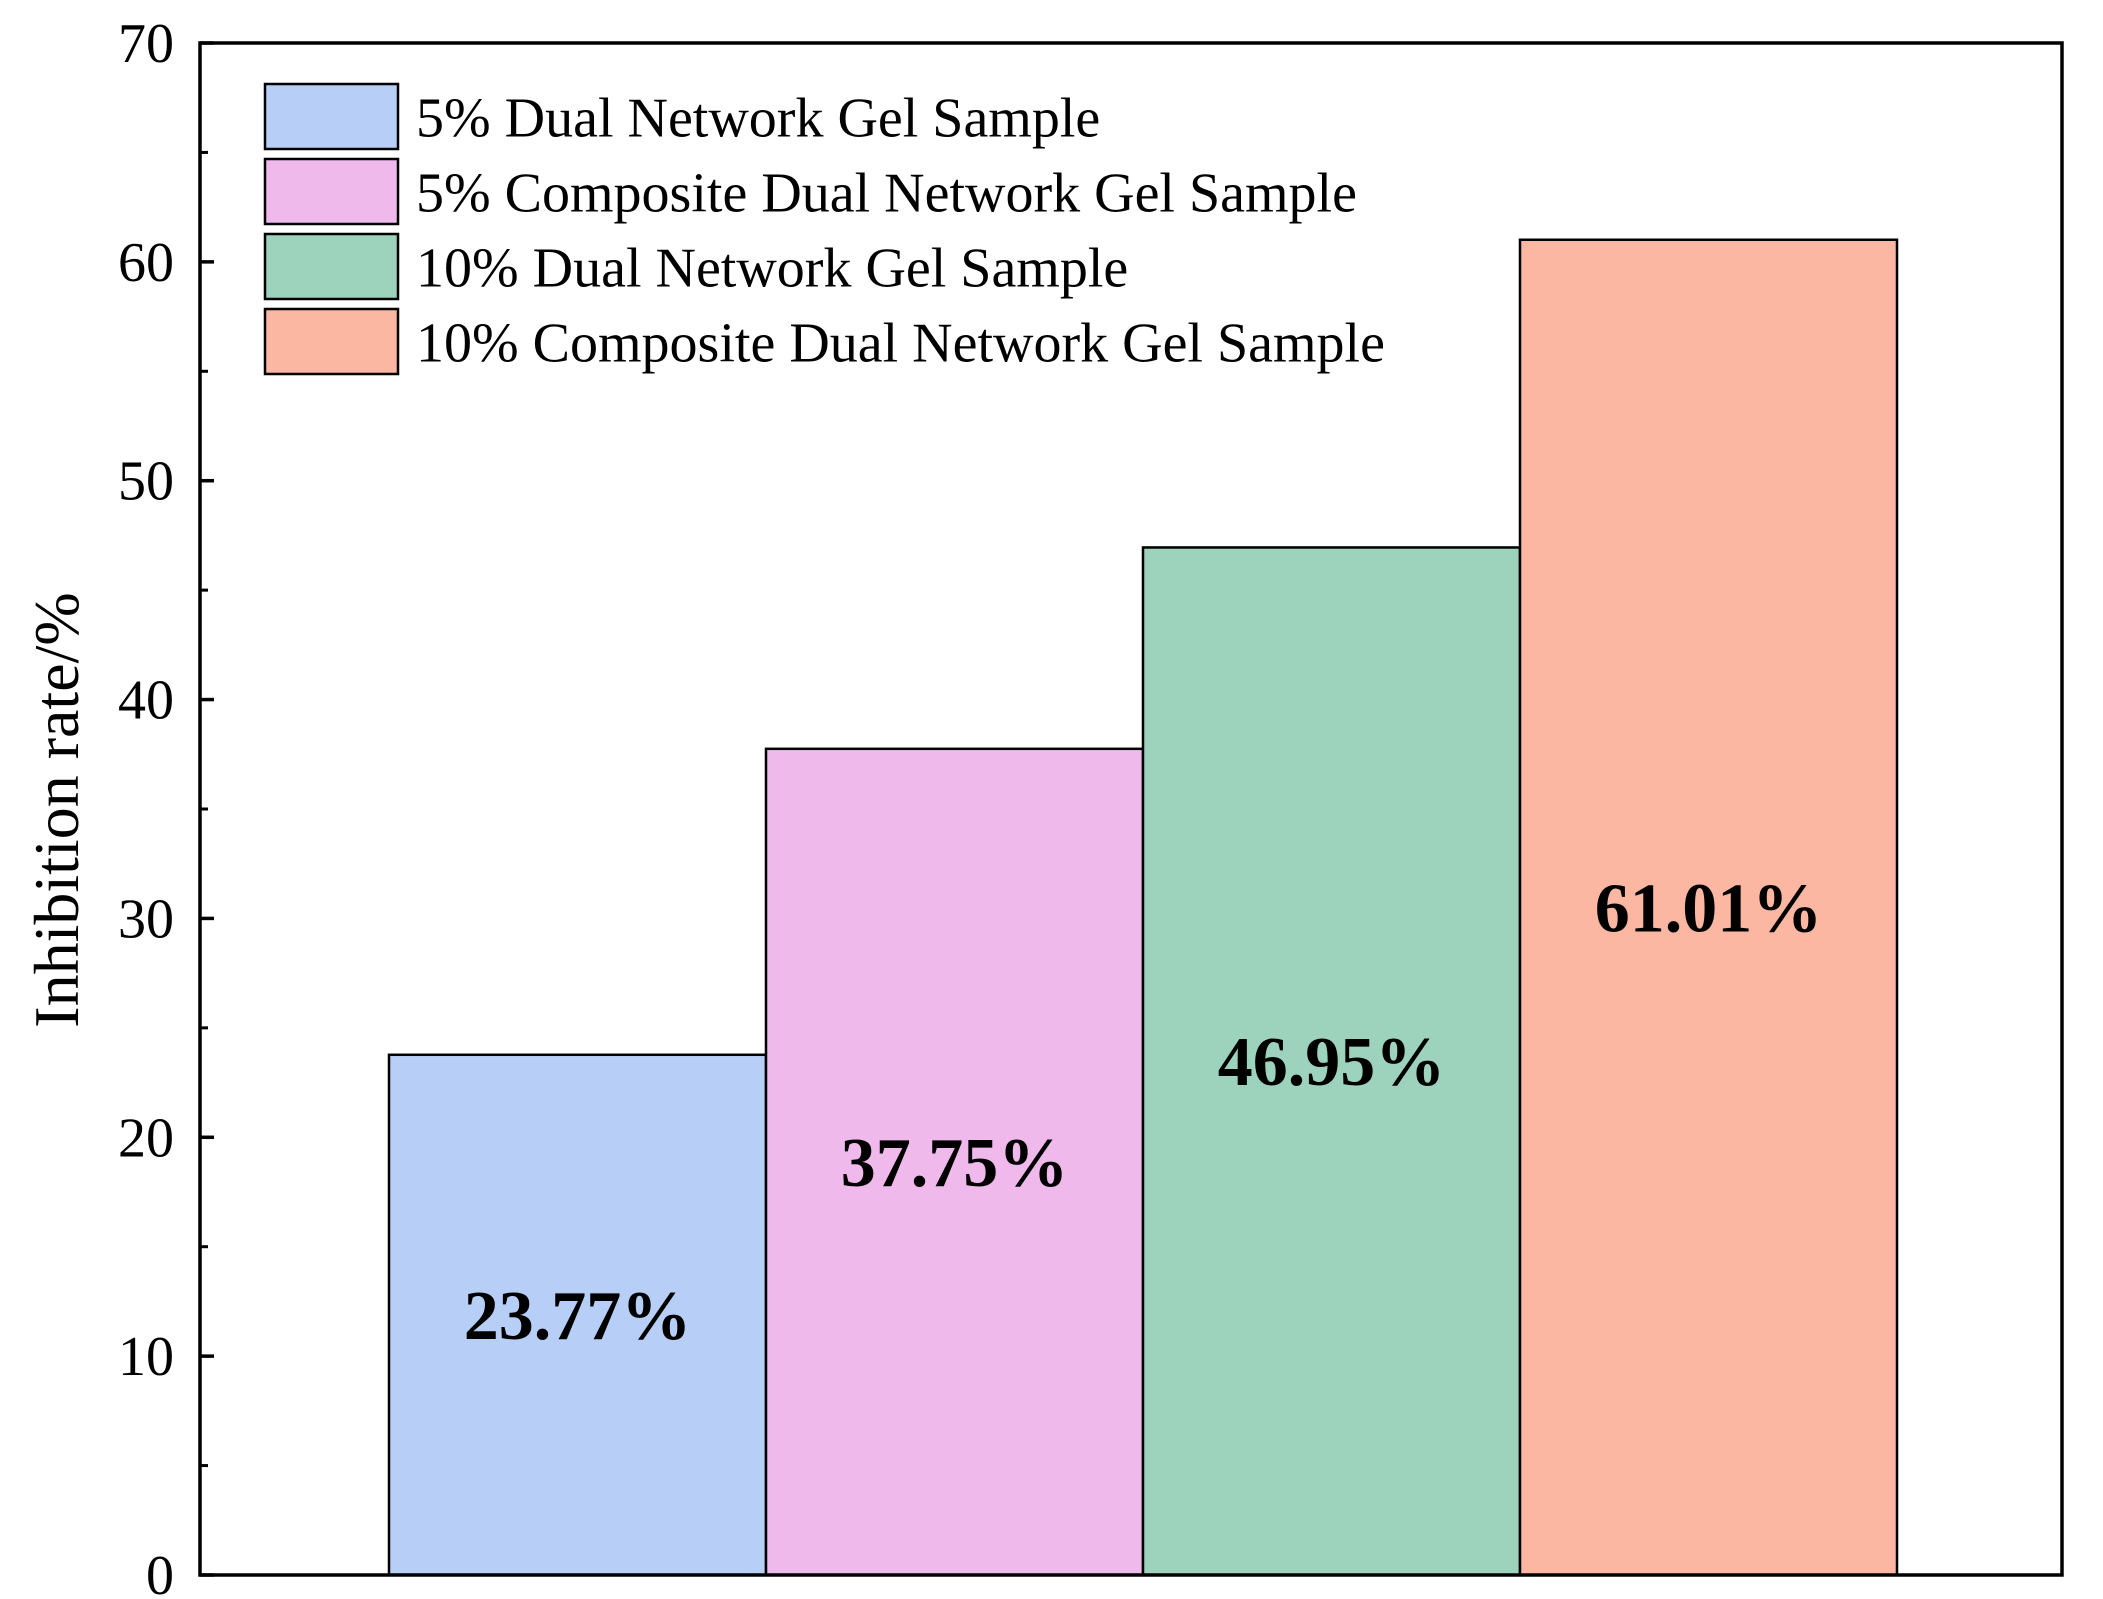 This screenshot has width=2103, height=1599. Describe the element at coordinates (772, 269) in the screenshot. I see `legend-label: 10% Dual Network Gel Sample` at that location.